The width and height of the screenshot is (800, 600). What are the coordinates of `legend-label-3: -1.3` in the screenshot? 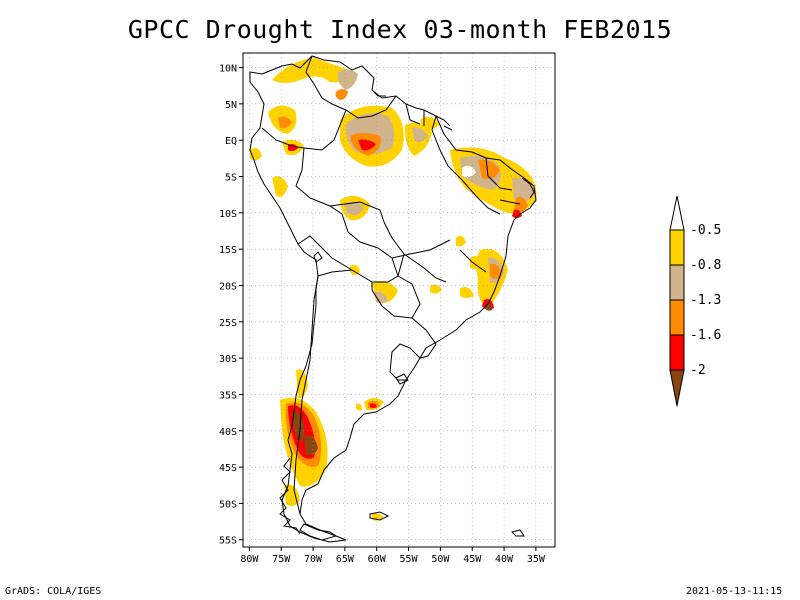 It's located at (705, 300).